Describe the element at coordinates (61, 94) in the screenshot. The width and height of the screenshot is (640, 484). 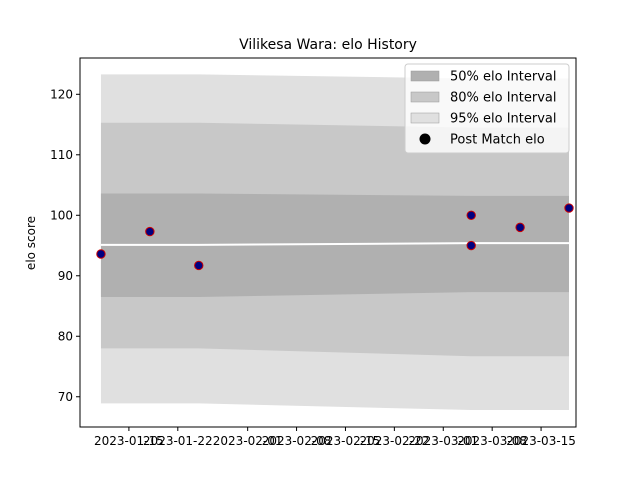
I see `y-tick-label: 120` at that location.